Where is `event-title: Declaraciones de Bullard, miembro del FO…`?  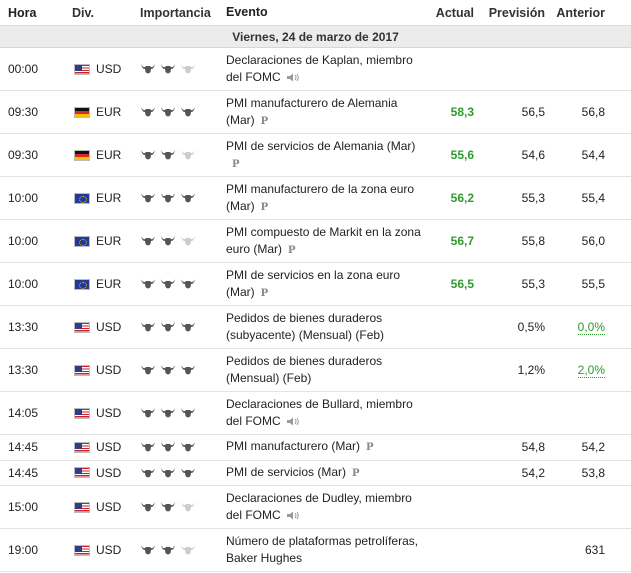
event-title: Declaraciones de Bullard, miembro del FO… is located at coordinates (319, 412).